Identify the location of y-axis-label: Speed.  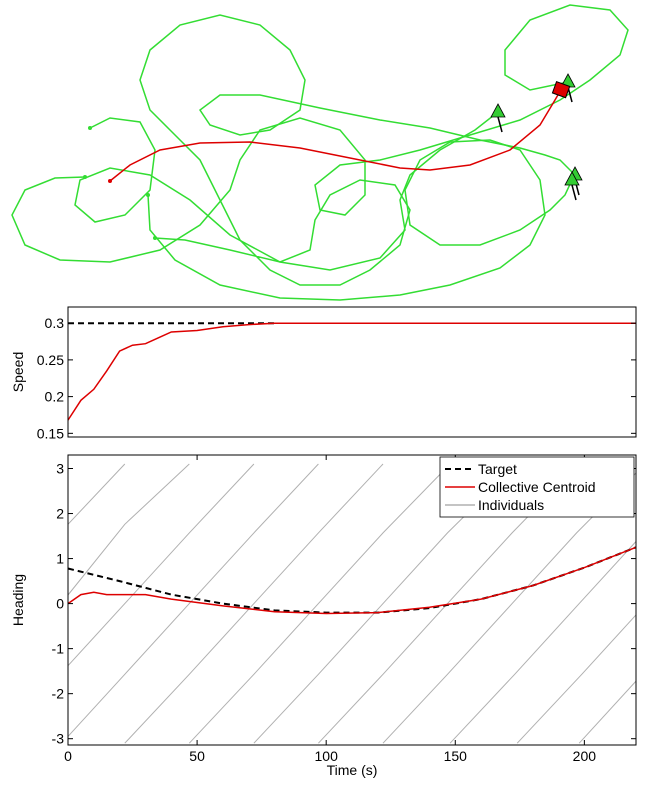
(18, 372).